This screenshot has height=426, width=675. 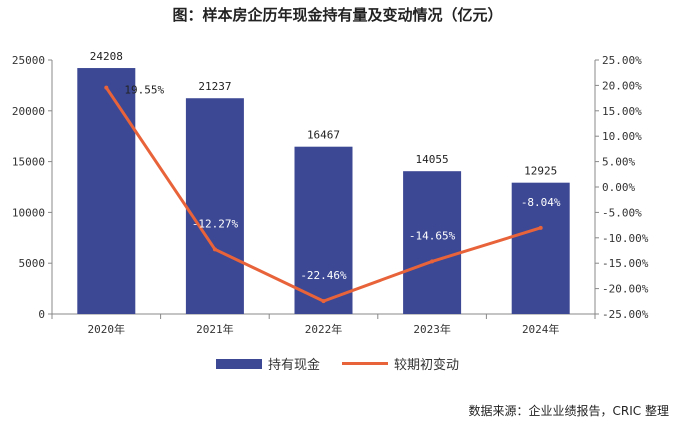 What do you see at coordinates (337, 15) in the screenshot?
I see `chart-title: 图：样本房企历年现金持有量及变动情况（亿元）` at bounding box center [337, 15].